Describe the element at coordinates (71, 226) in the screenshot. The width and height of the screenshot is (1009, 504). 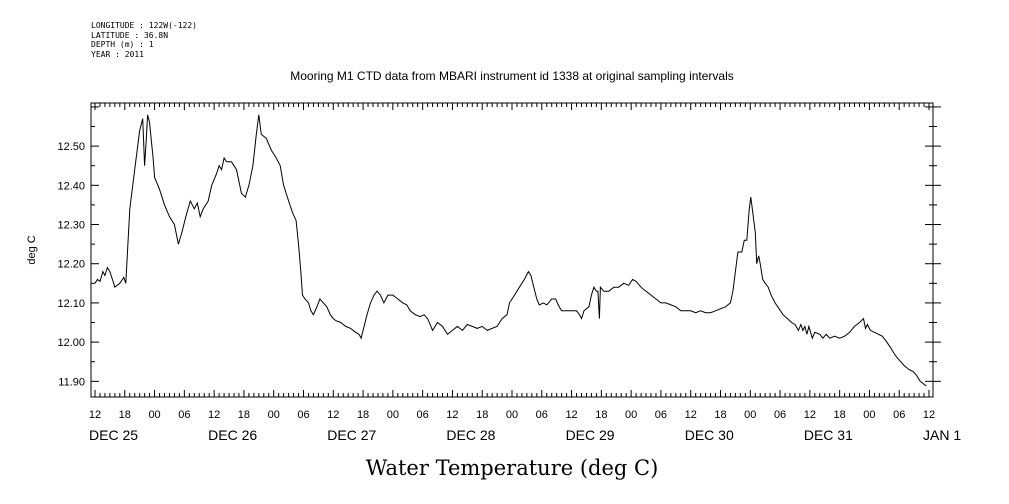
I see `y-tick-label: 12.30` at that location.